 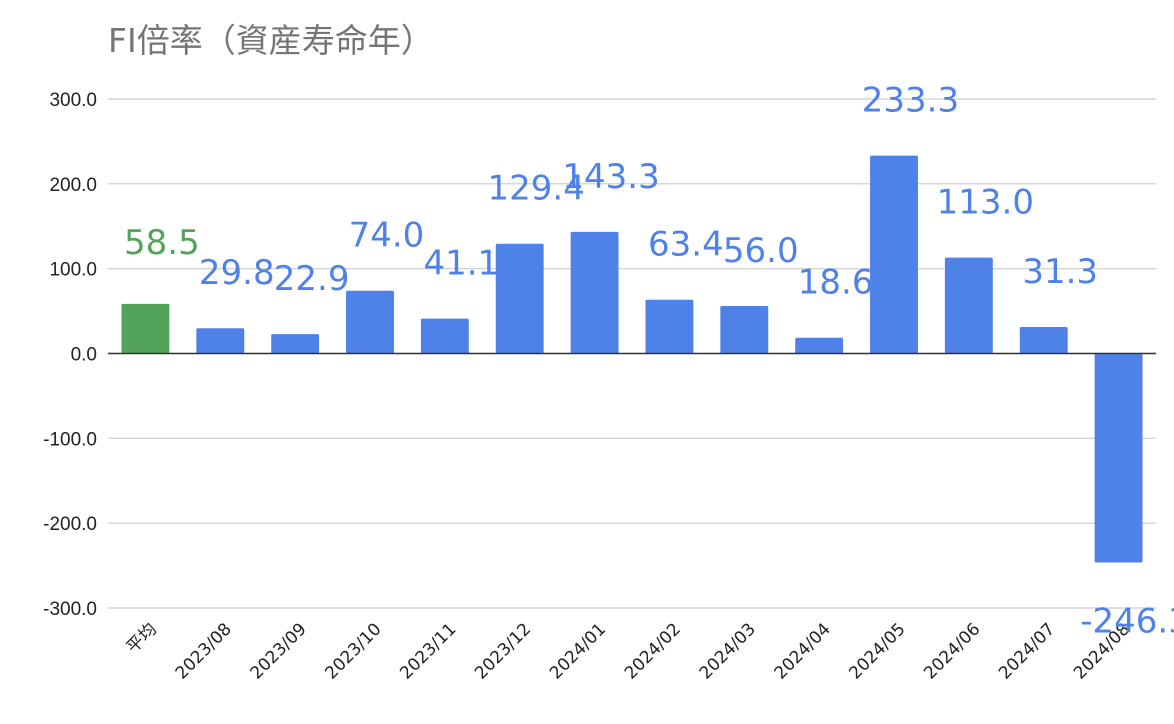 I want to click on data-label: 74.0, so click(x=387, y=236).